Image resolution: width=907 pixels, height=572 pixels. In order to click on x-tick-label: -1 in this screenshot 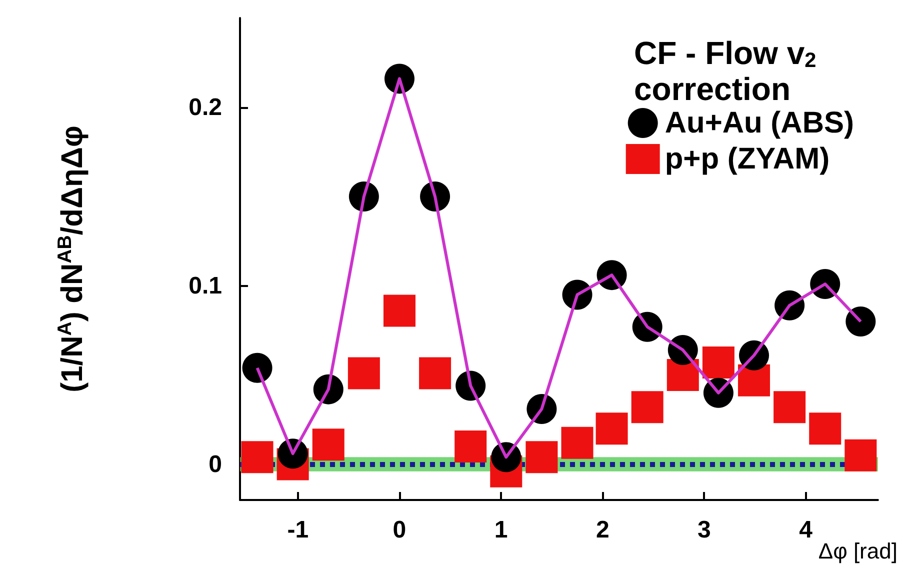, I will do `click(298, 530)`.